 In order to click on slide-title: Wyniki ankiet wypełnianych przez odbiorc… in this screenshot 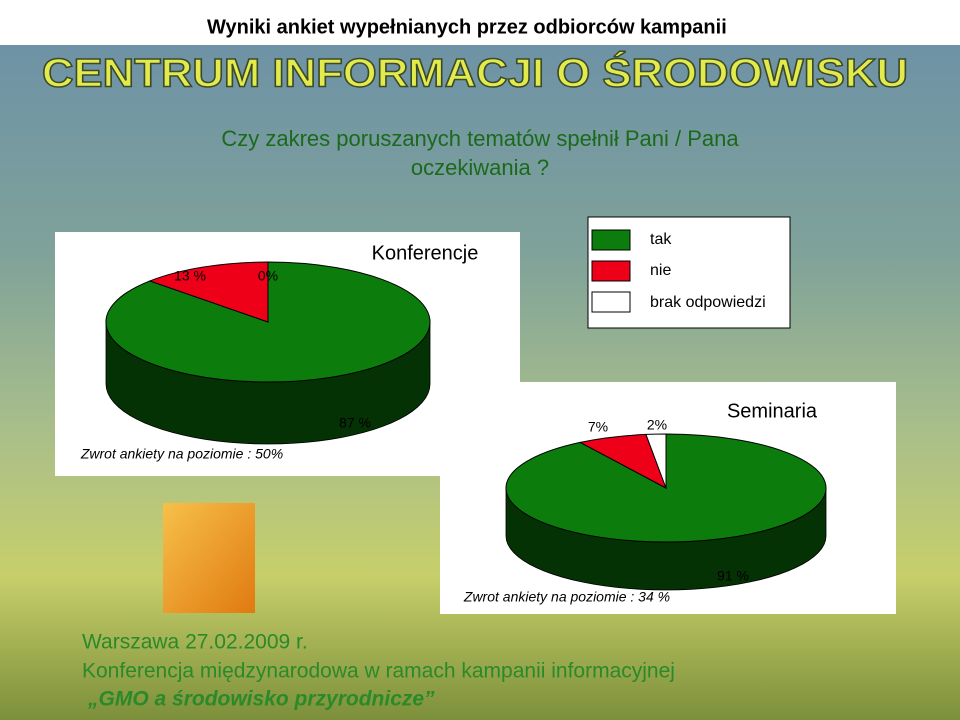, I will do `click(467, 27)`.